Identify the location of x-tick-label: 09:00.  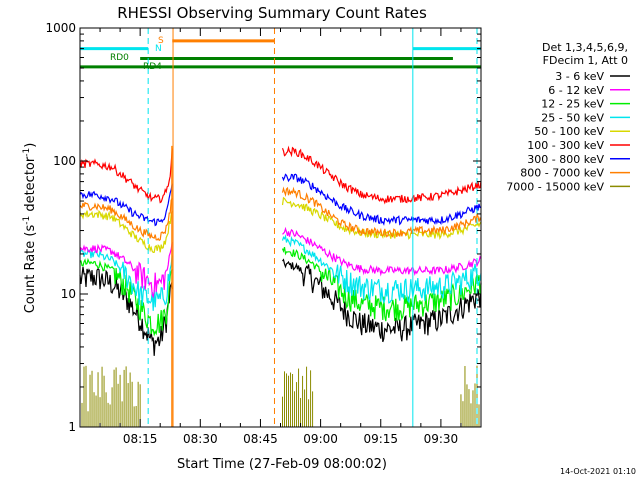
(320, 439).